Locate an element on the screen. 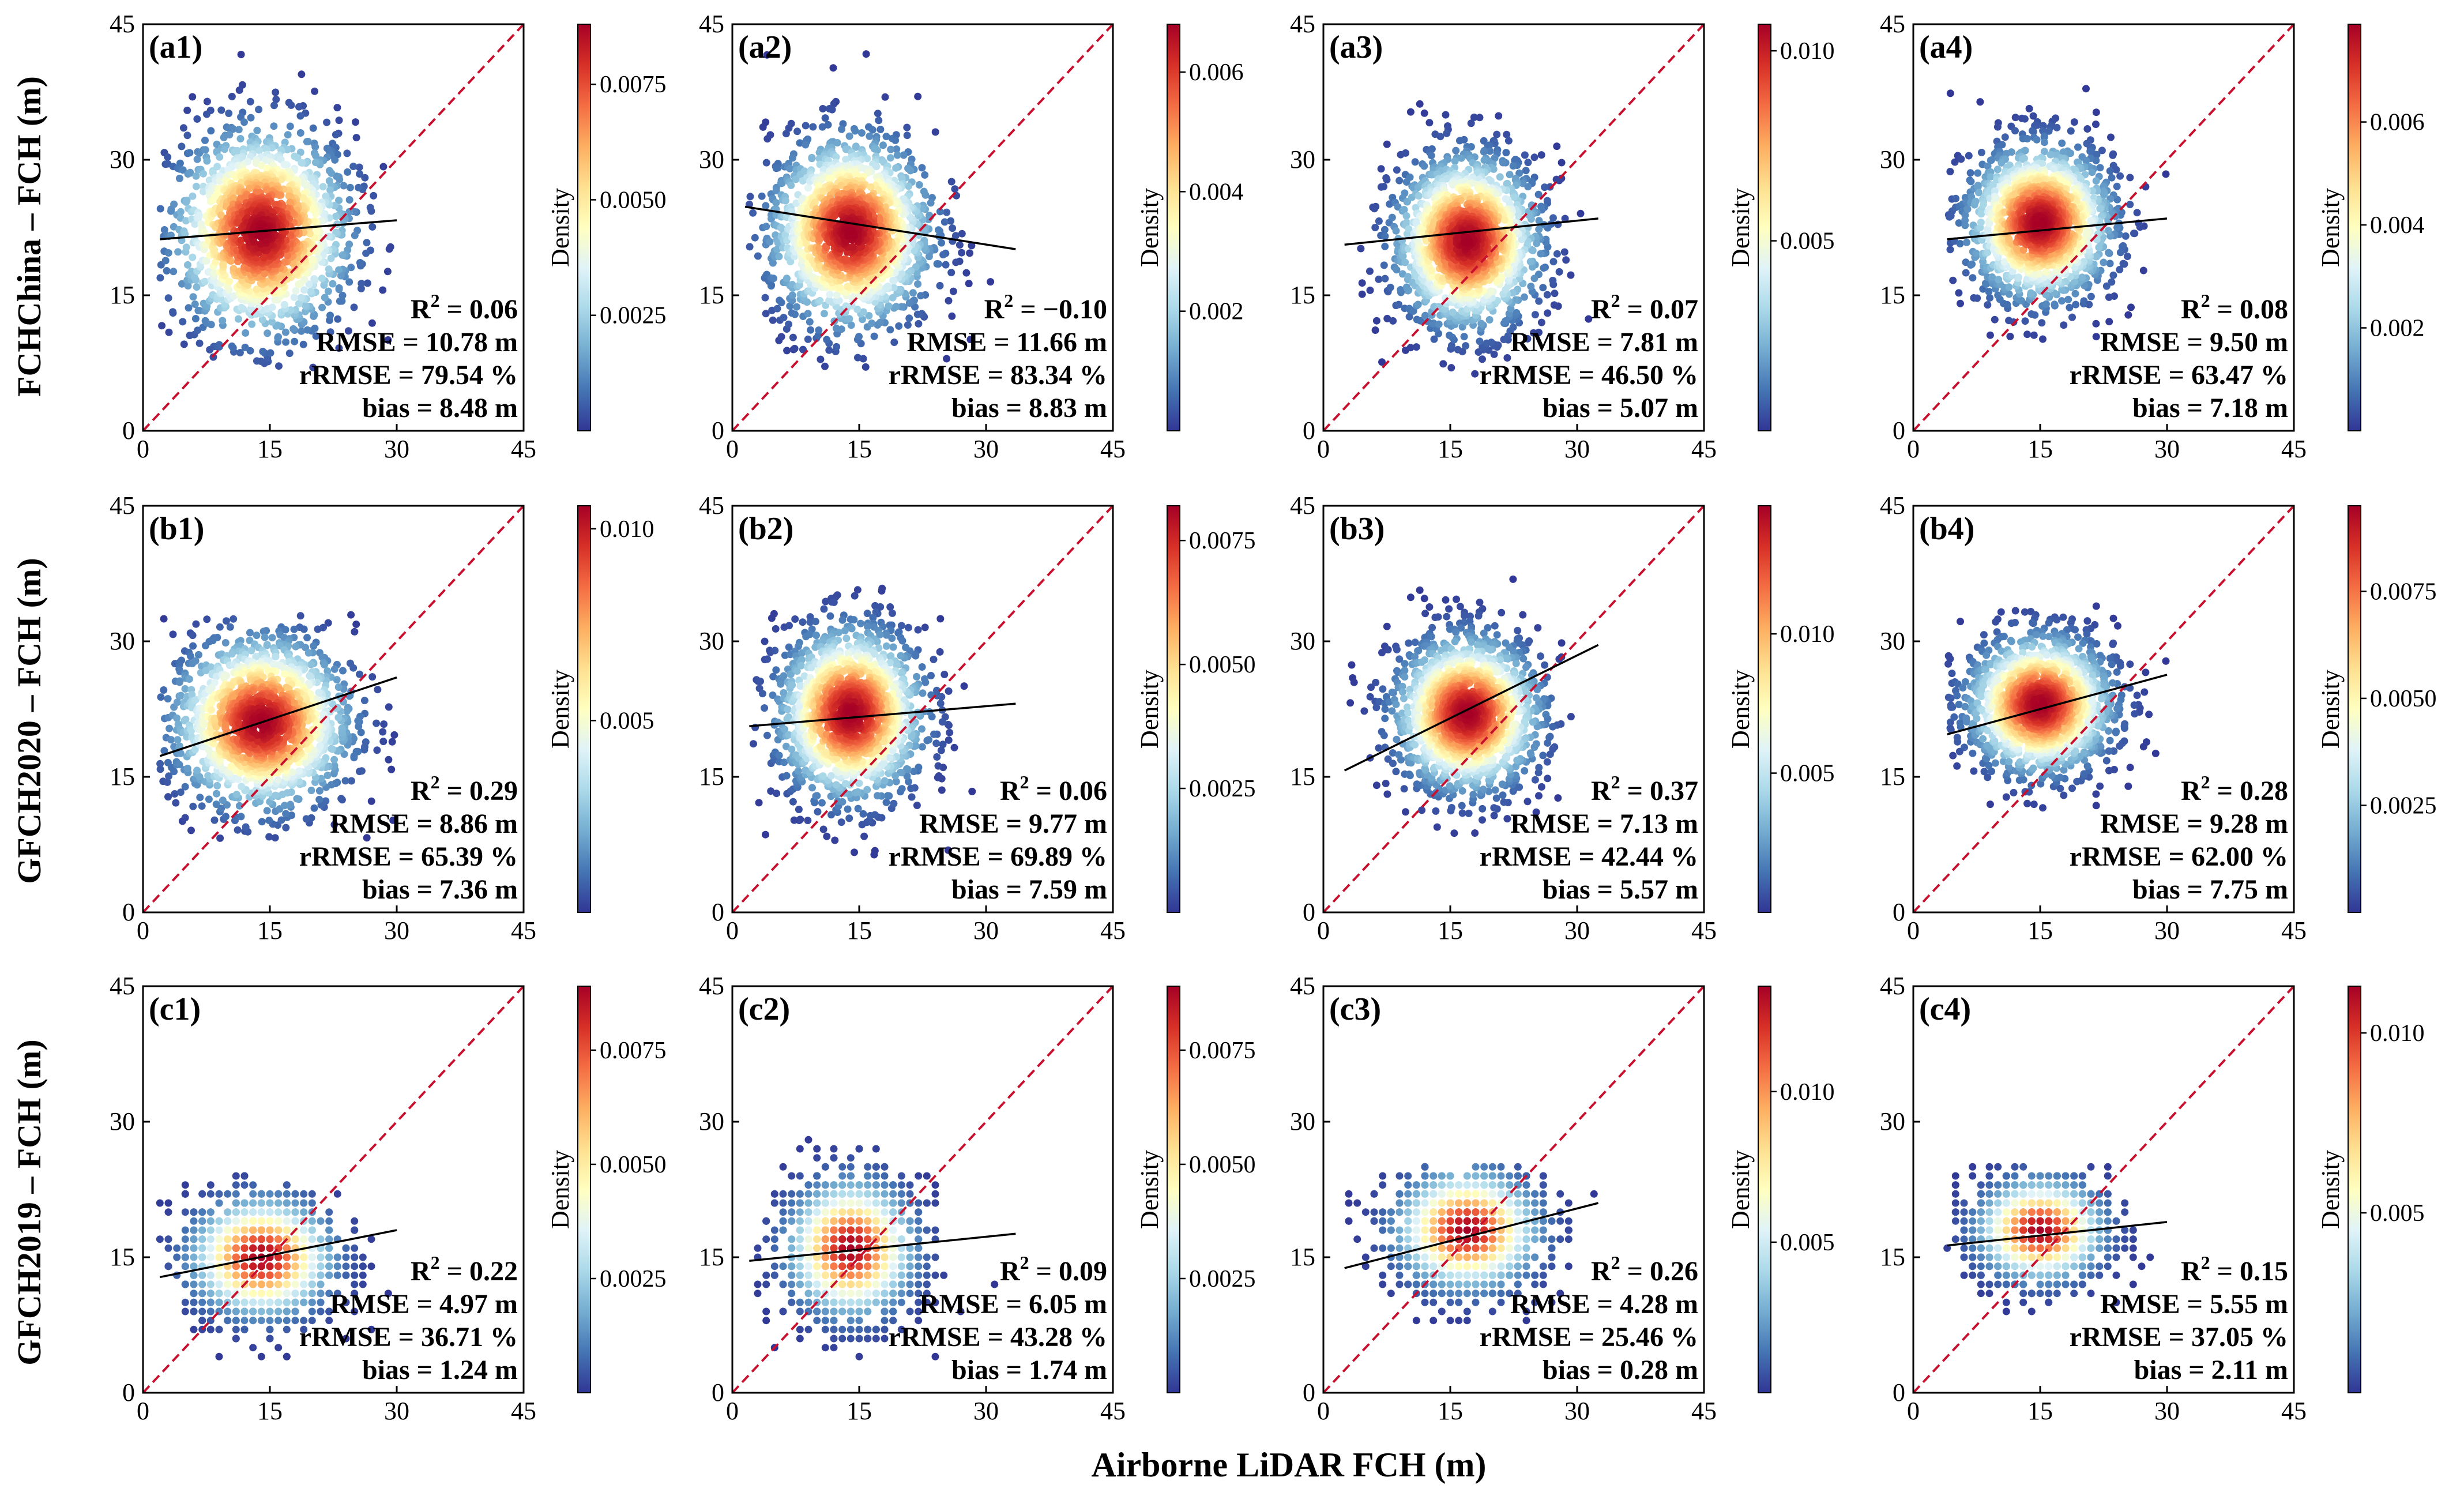 This screenshot has width=2464, height=1496. r2-equals: = is located at coordinates (455, 309).